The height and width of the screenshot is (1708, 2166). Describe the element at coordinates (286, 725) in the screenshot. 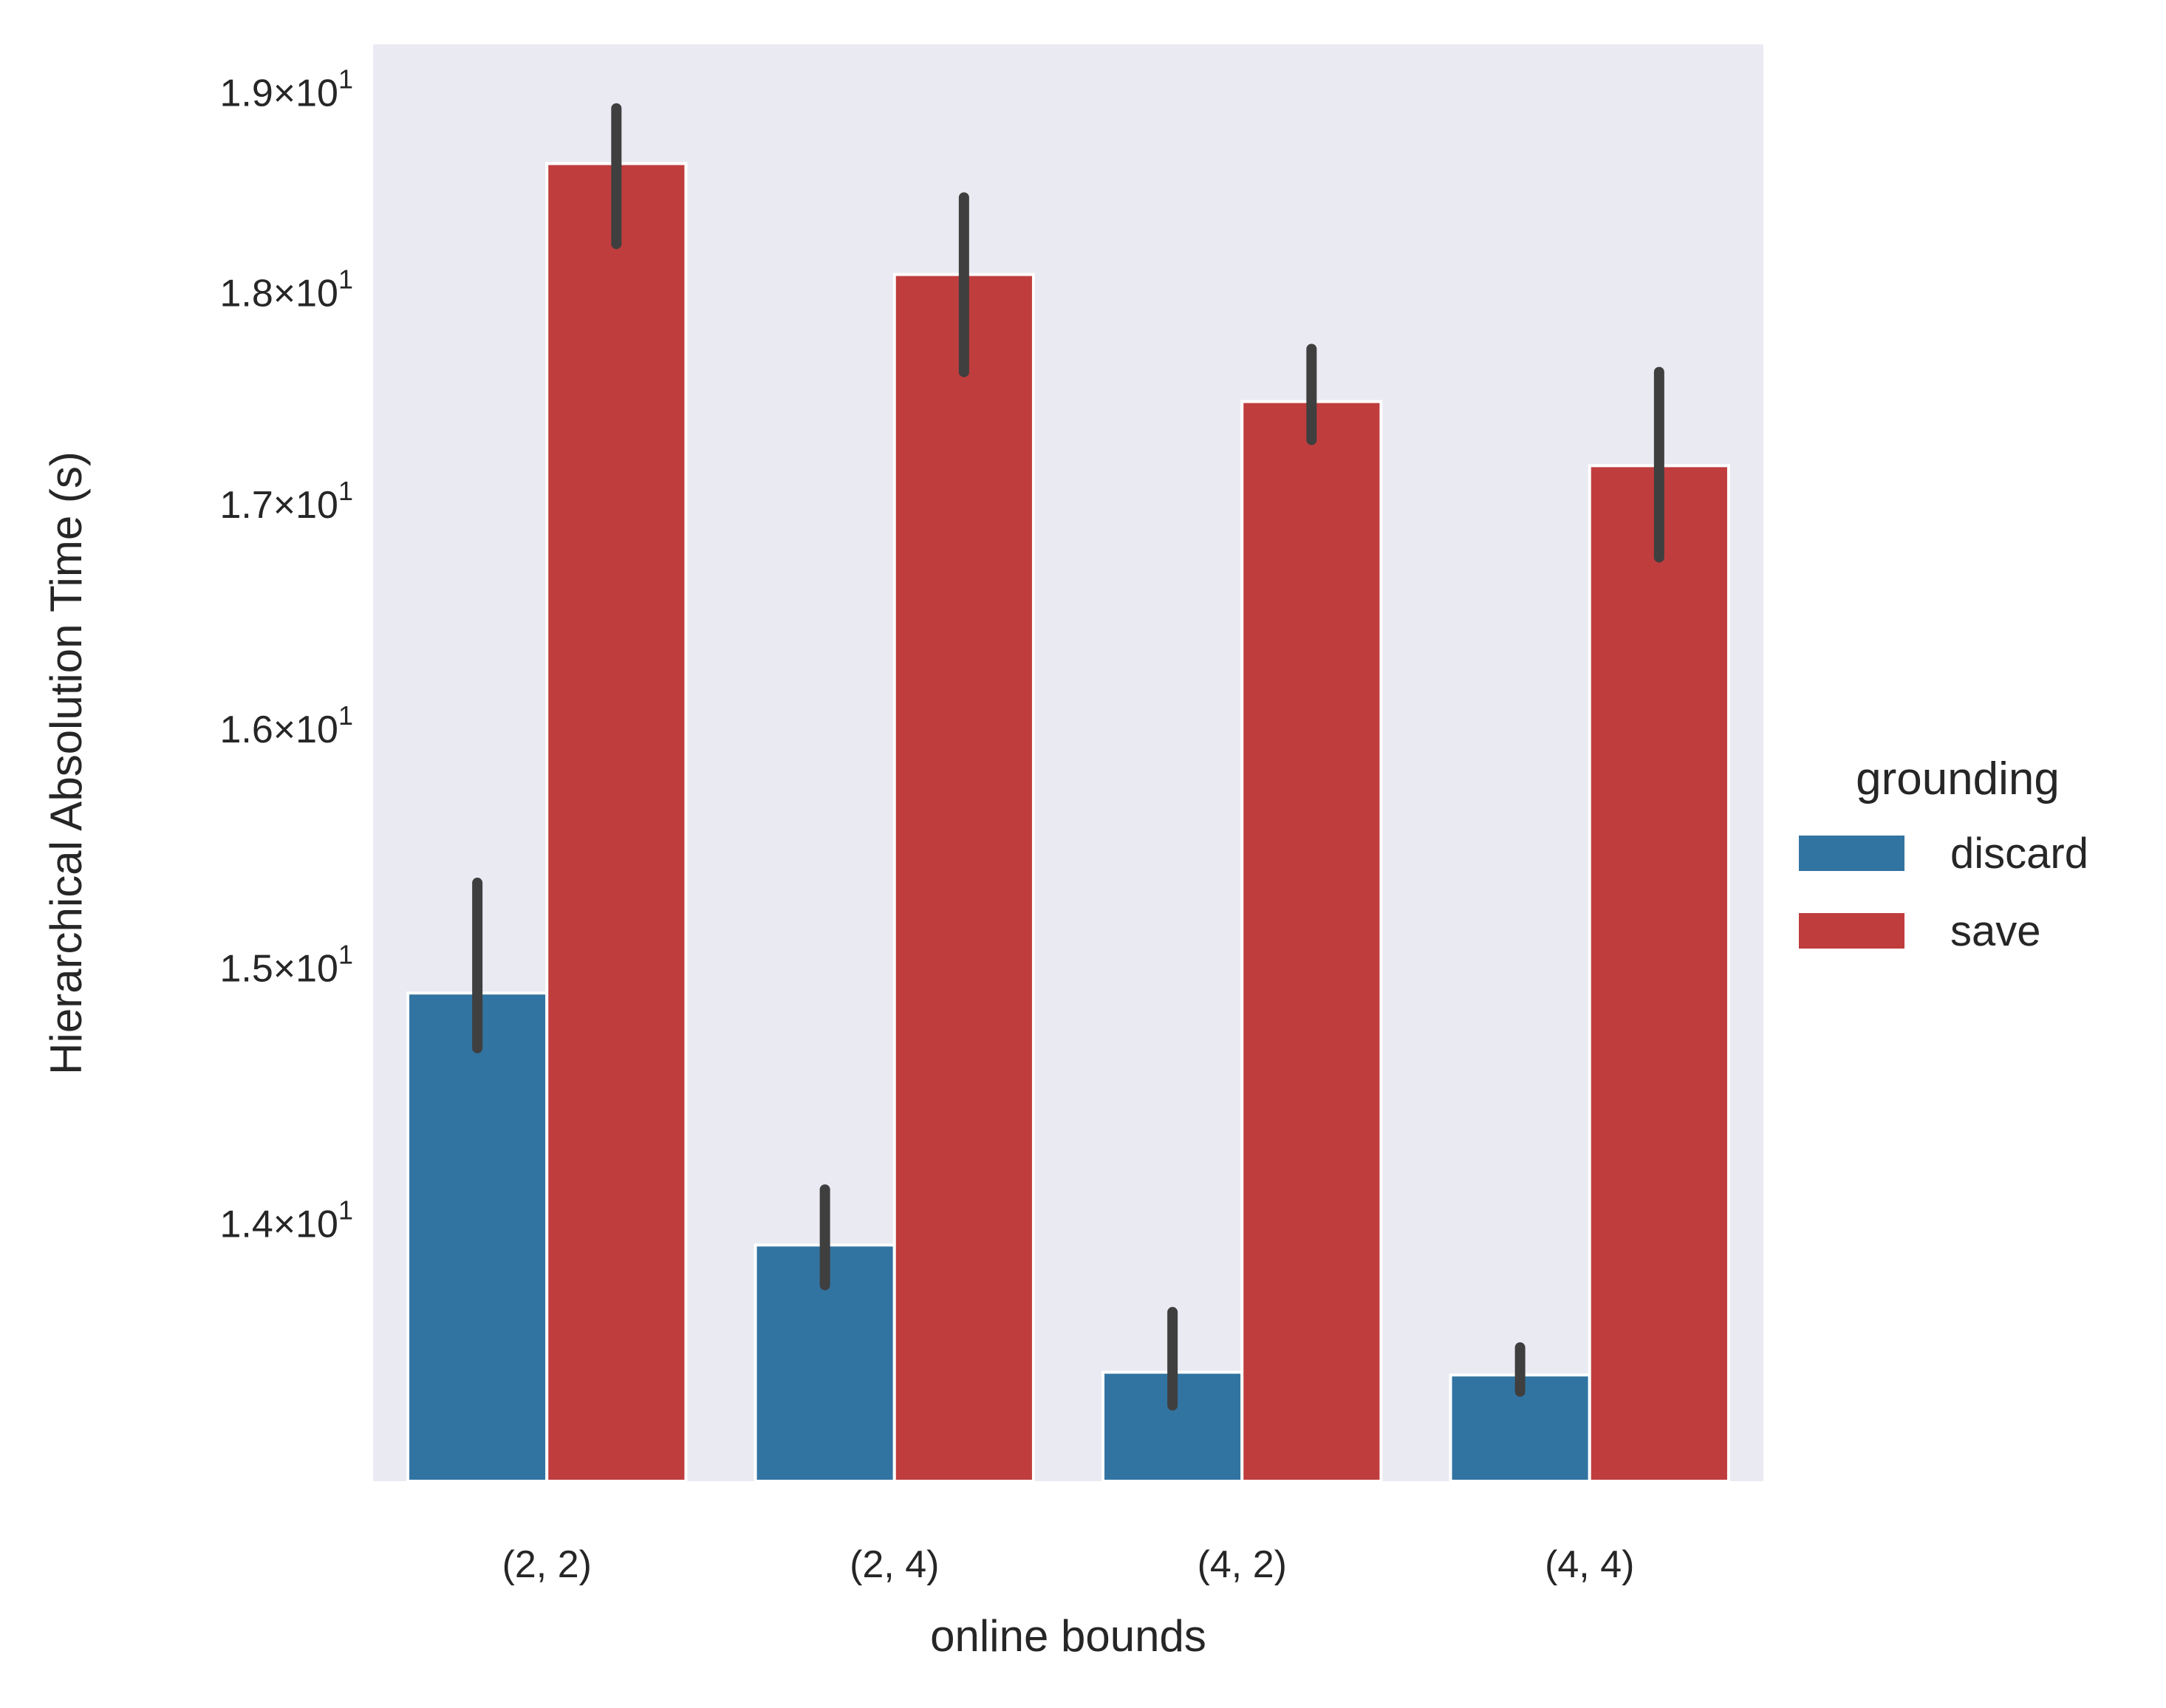

I see `y-tick-label: 1.6×10¹` at that location.